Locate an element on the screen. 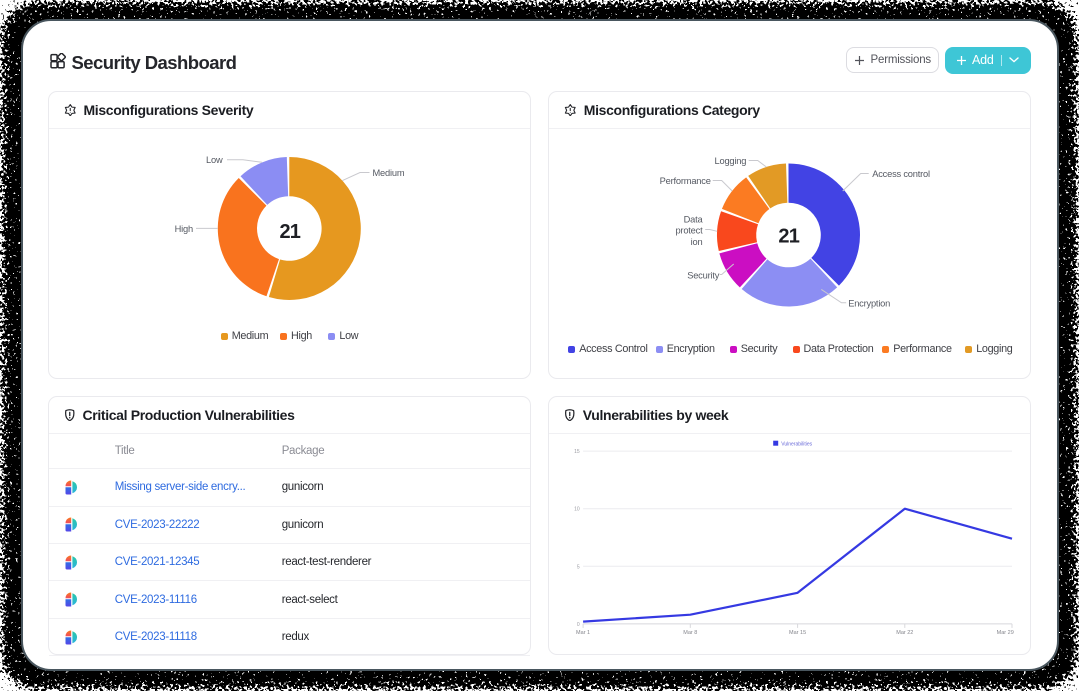 This screenshot has width=1079, height=691. svg-text: protect is located at coordinates (690, 231).